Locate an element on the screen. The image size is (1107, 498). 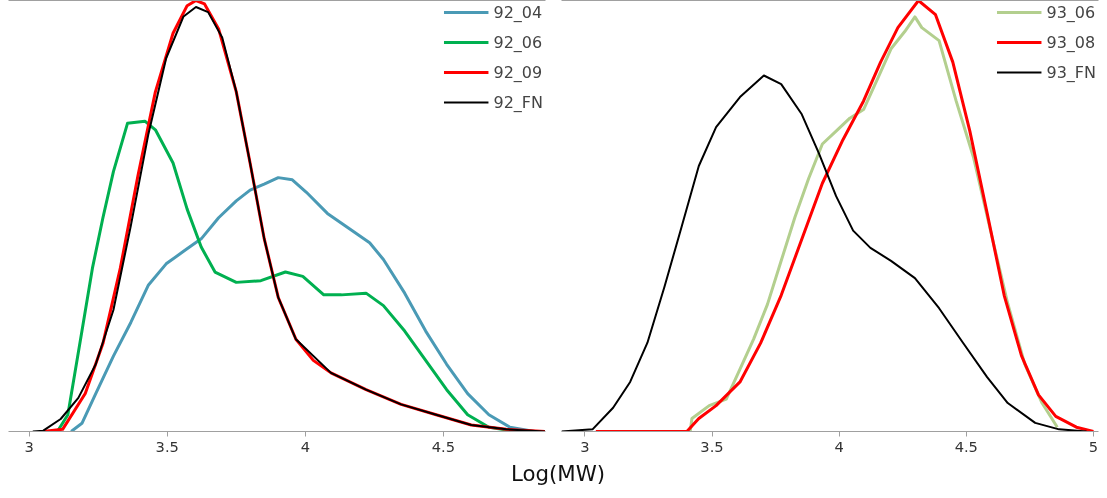
x-axis-title: Log(MW) is located at coordinates (558, 474).